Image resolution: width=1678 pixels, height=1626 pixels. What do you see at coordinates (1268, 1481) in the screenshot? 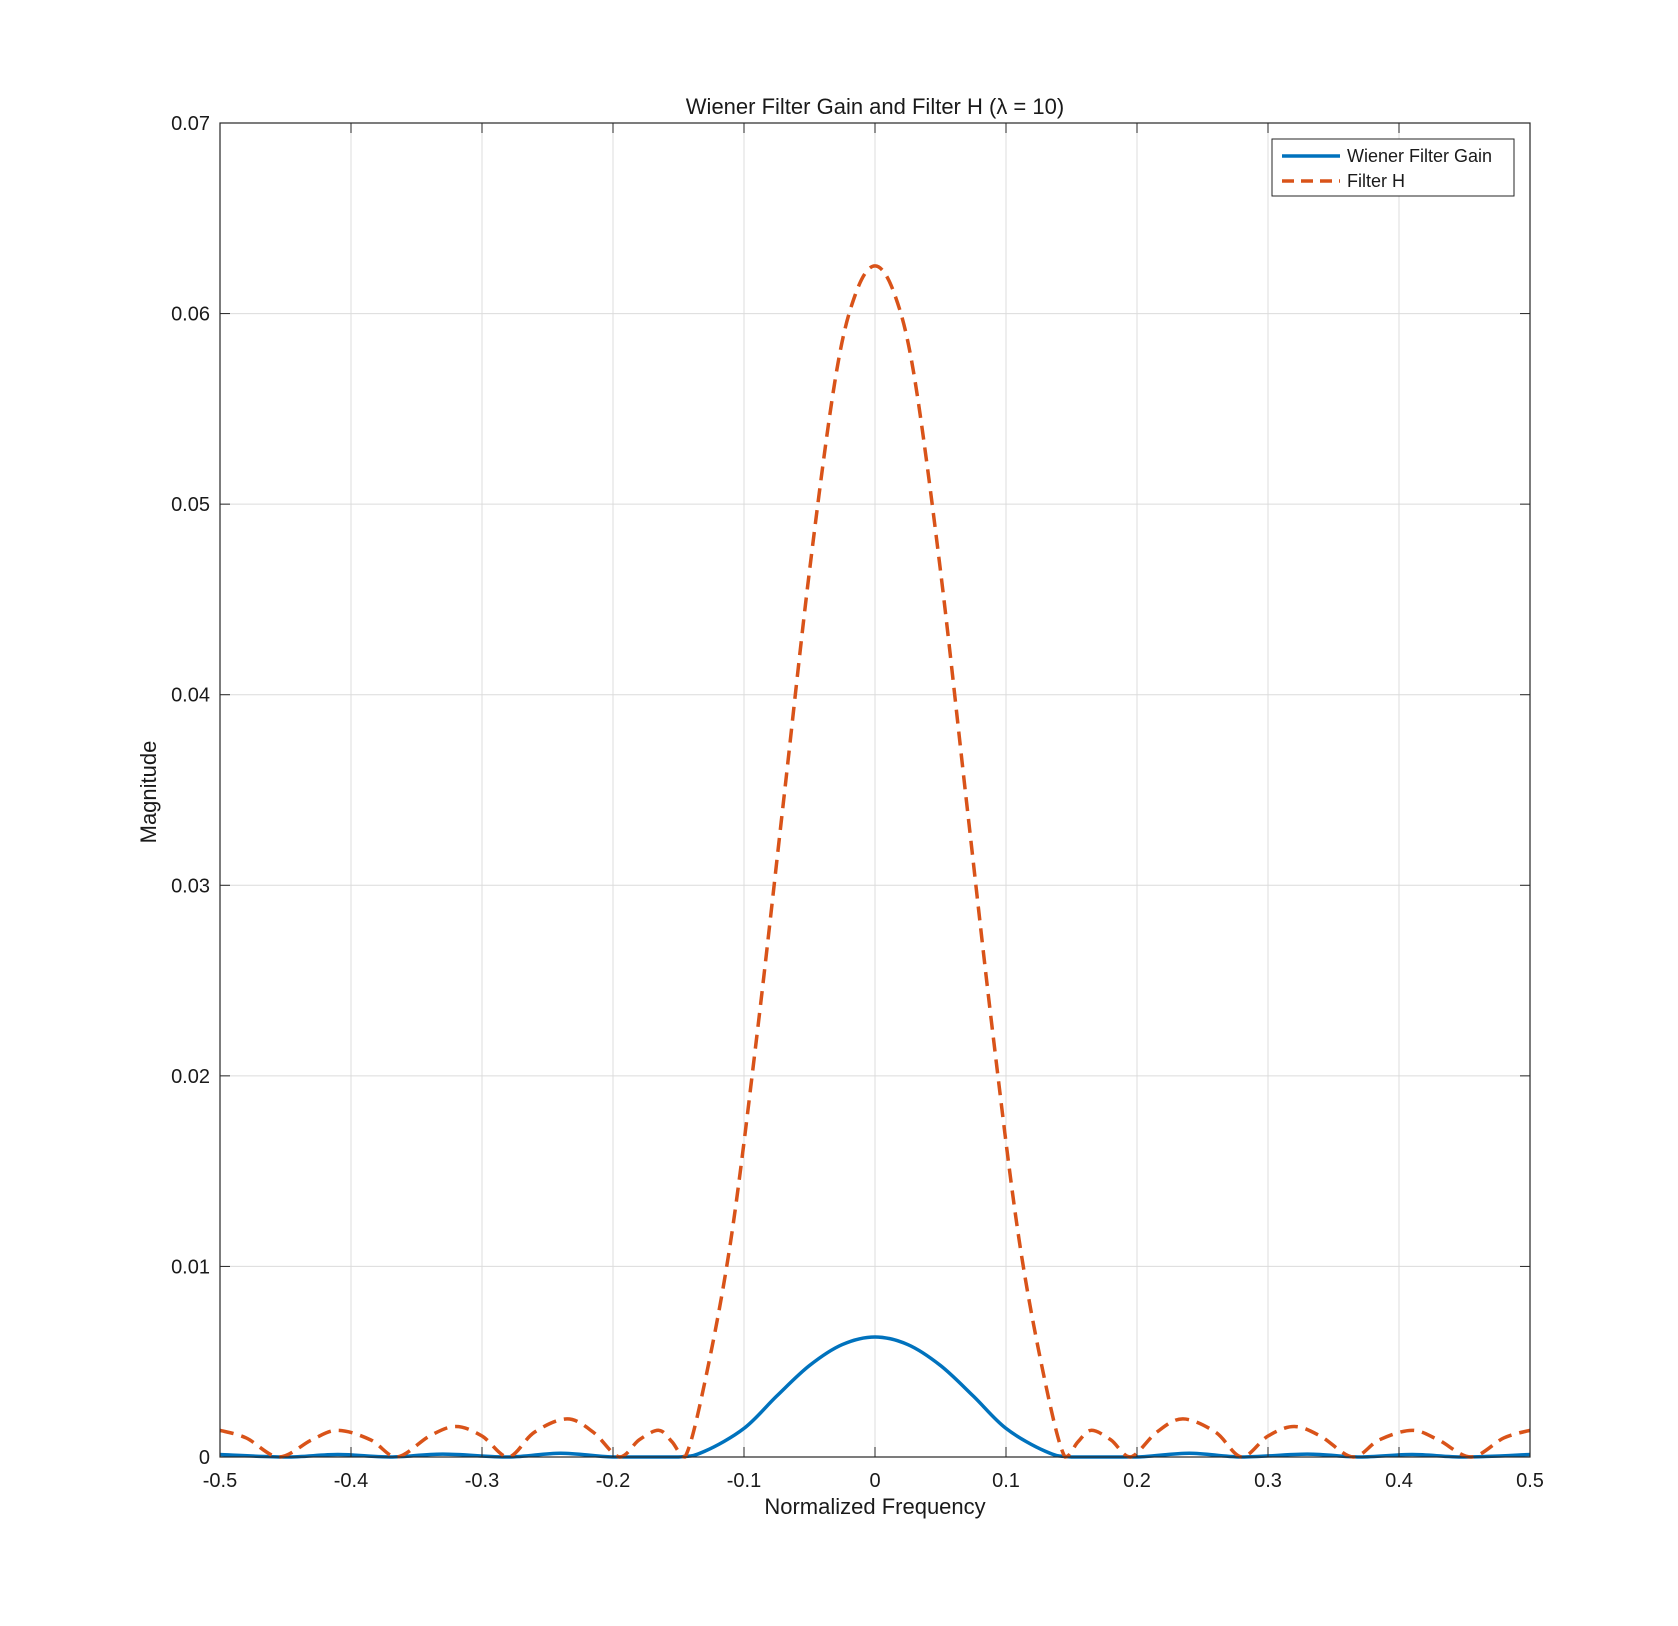
I see `x-tick-label: 0.3` at bounding box center [1268, 1481].